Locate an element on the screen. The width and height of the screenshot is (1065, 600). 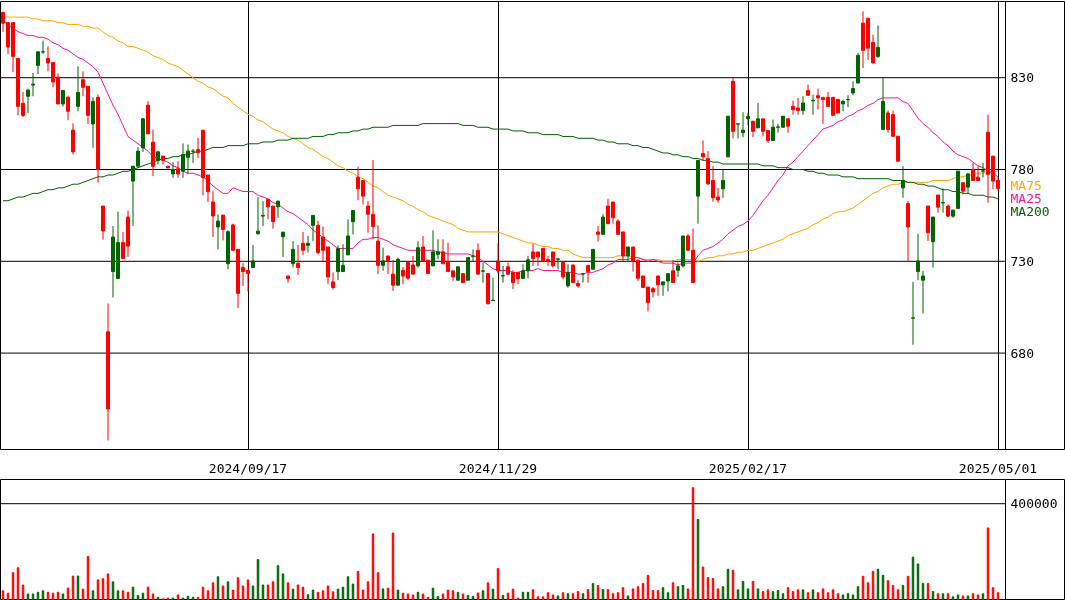
x-tick-label: 2025/02/17 is located at coordinates (748, 468).